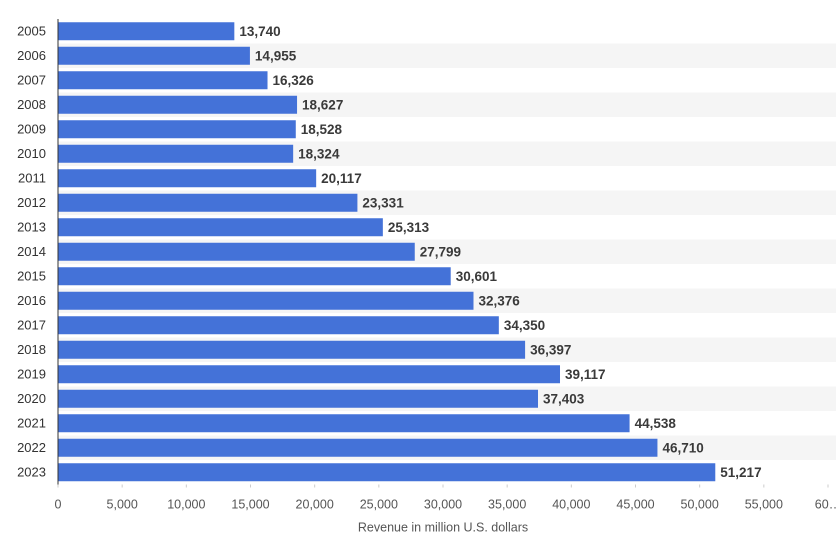 The image size is (836, 547). What do you see at coordinates (31, 251) in the screenshot?
I see `y-tick-label: 2014` at bounding box center [31, 251].